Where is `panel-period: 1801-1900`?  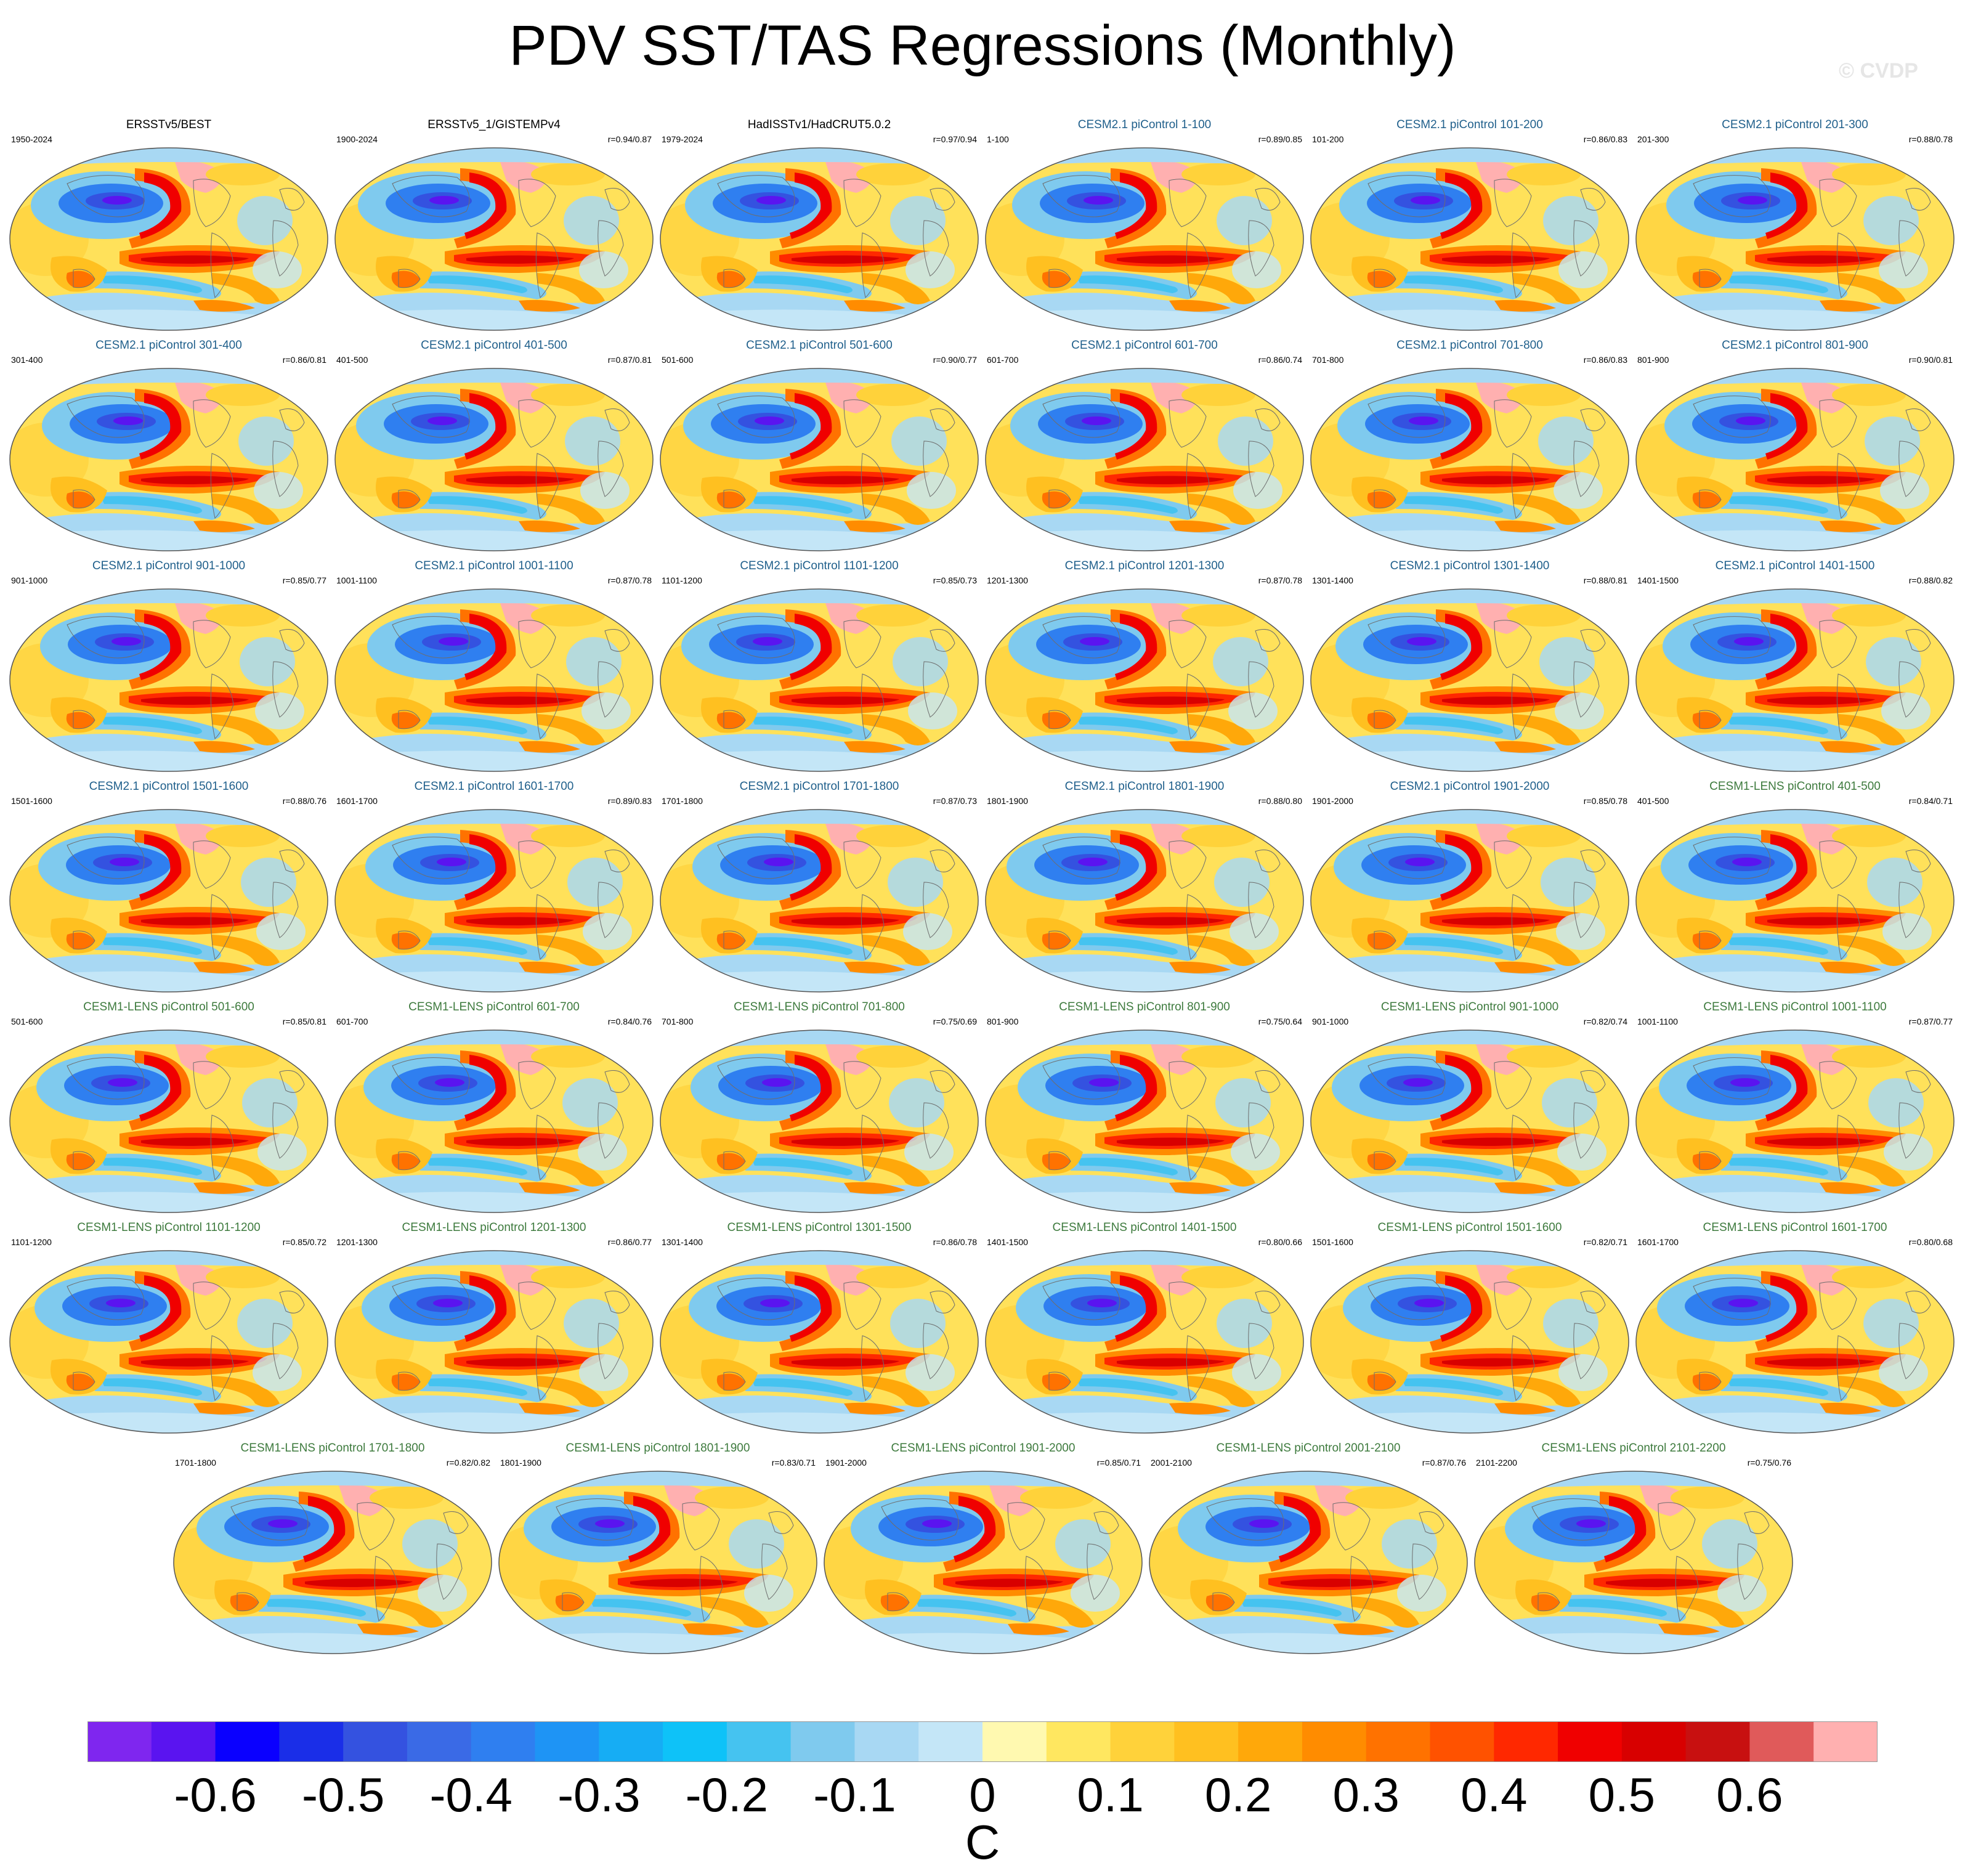 panel-period: 1801-1900 is located at coordinates (1008, 801).